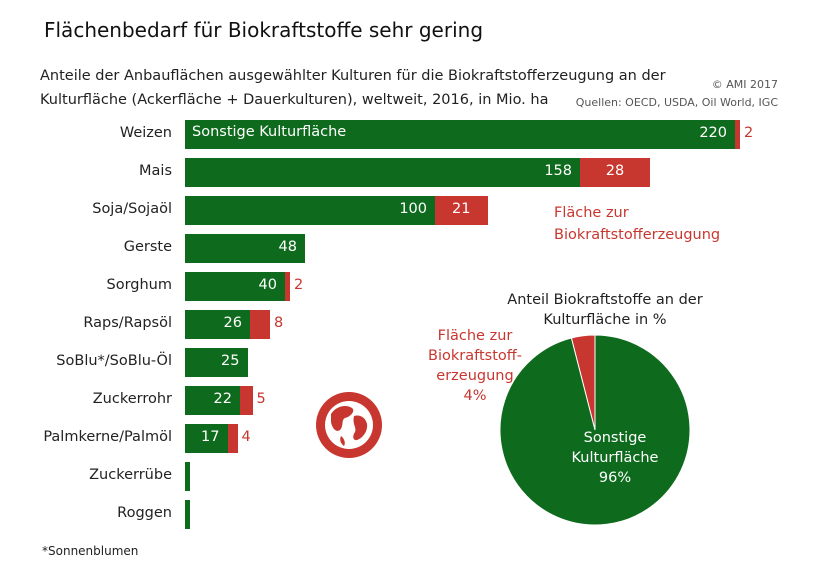 This screenshot has height=574, width=820. What do you see at coordinates (558, 171) in the screenshot?
I see `bar-value-other: 158` at bounding box center [558, 171].